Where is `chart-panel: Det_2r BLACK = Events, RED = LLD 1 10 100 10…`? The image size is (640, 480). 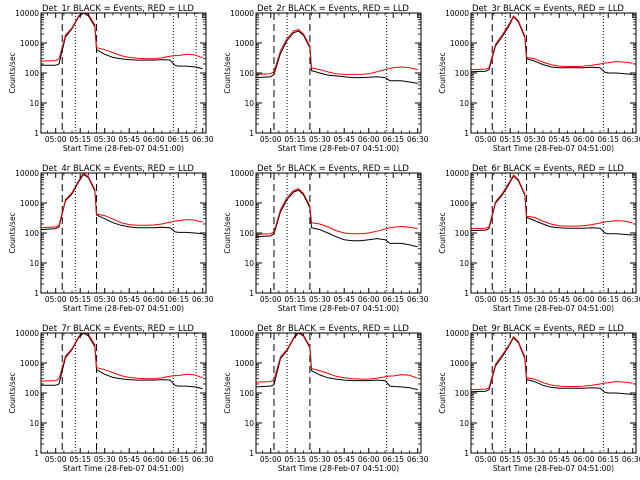 chart-panel: Det_2r BLACK = Events, RED = LLD 1 10 100 10… is located at coordinates (326, 78).